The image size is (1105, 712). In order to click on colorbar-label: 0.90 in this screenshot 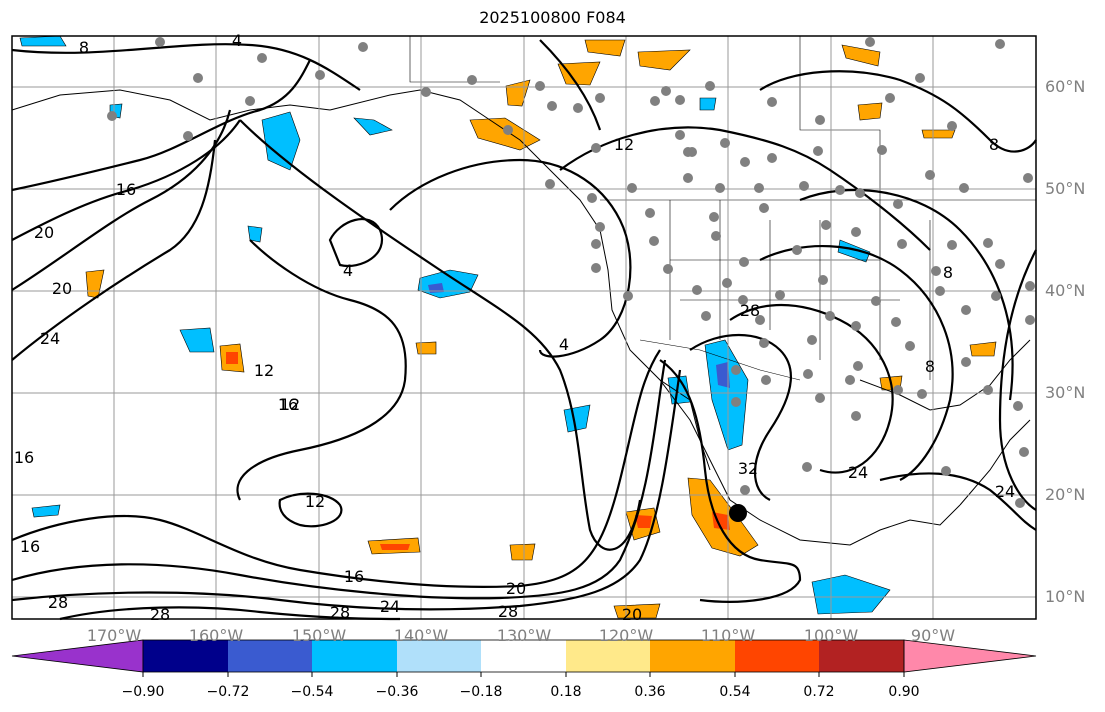, I will do `click(904, 692)`.